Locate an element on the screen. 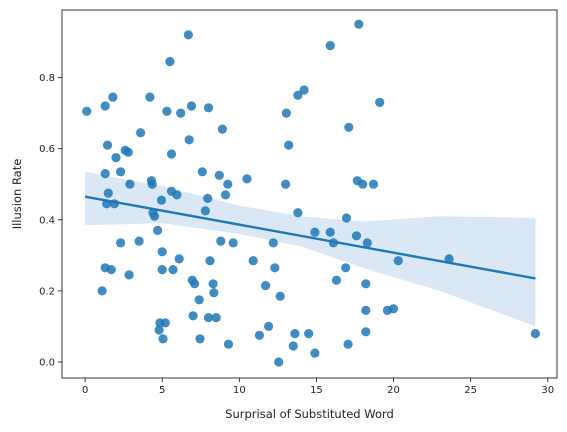 This screenshot has height=432, width=567. y-axis-ticks: 0.0 0.2 0.4 0.6 0.8 is located at coordinates (50, 221).